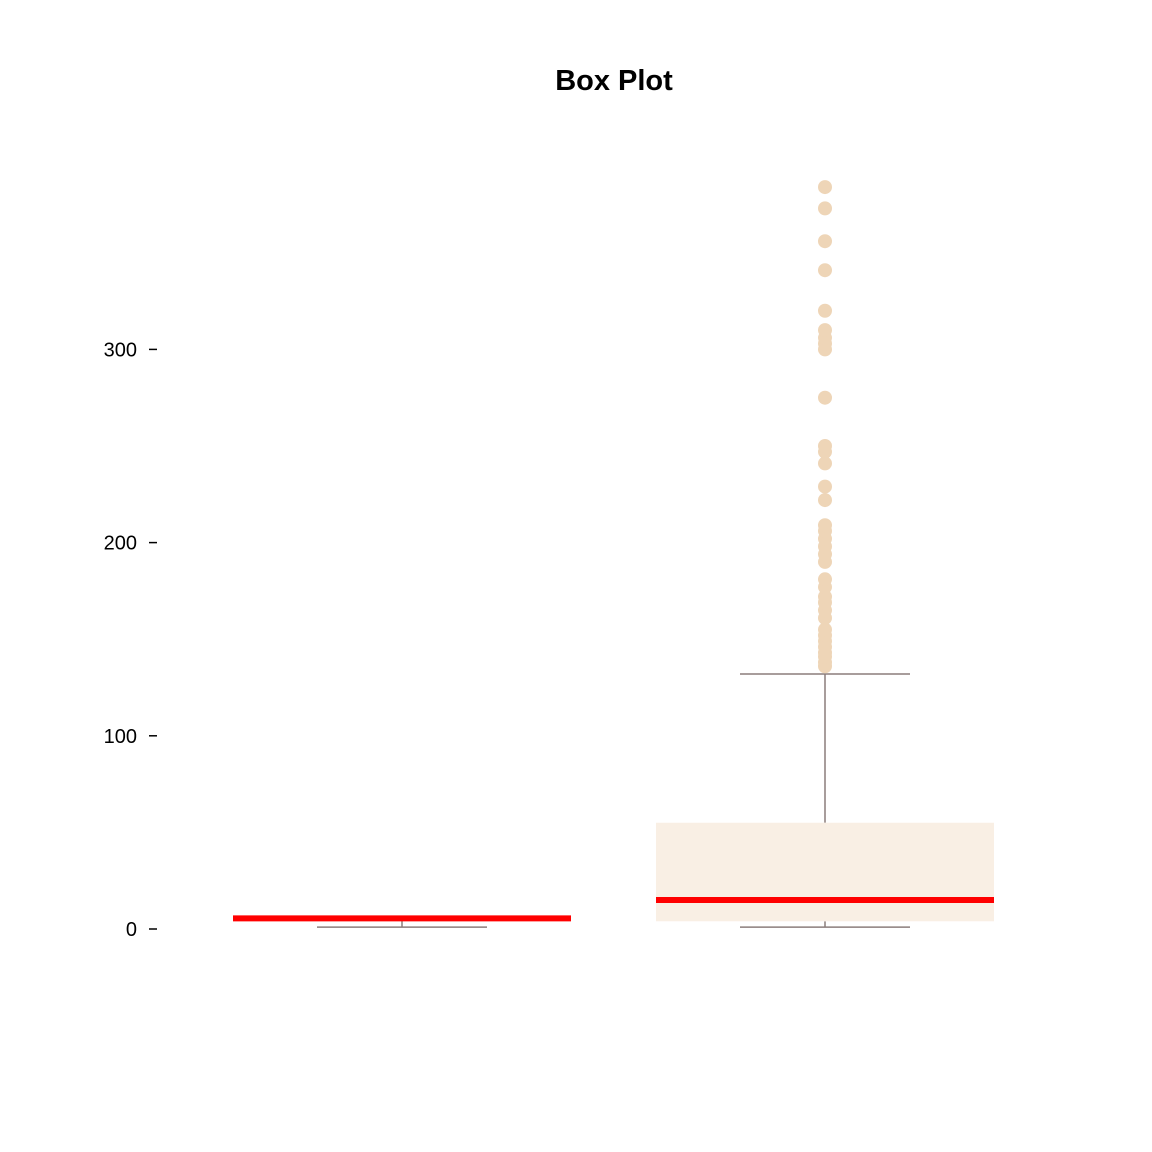  I want to click on box-iqr, so click(825, 872).